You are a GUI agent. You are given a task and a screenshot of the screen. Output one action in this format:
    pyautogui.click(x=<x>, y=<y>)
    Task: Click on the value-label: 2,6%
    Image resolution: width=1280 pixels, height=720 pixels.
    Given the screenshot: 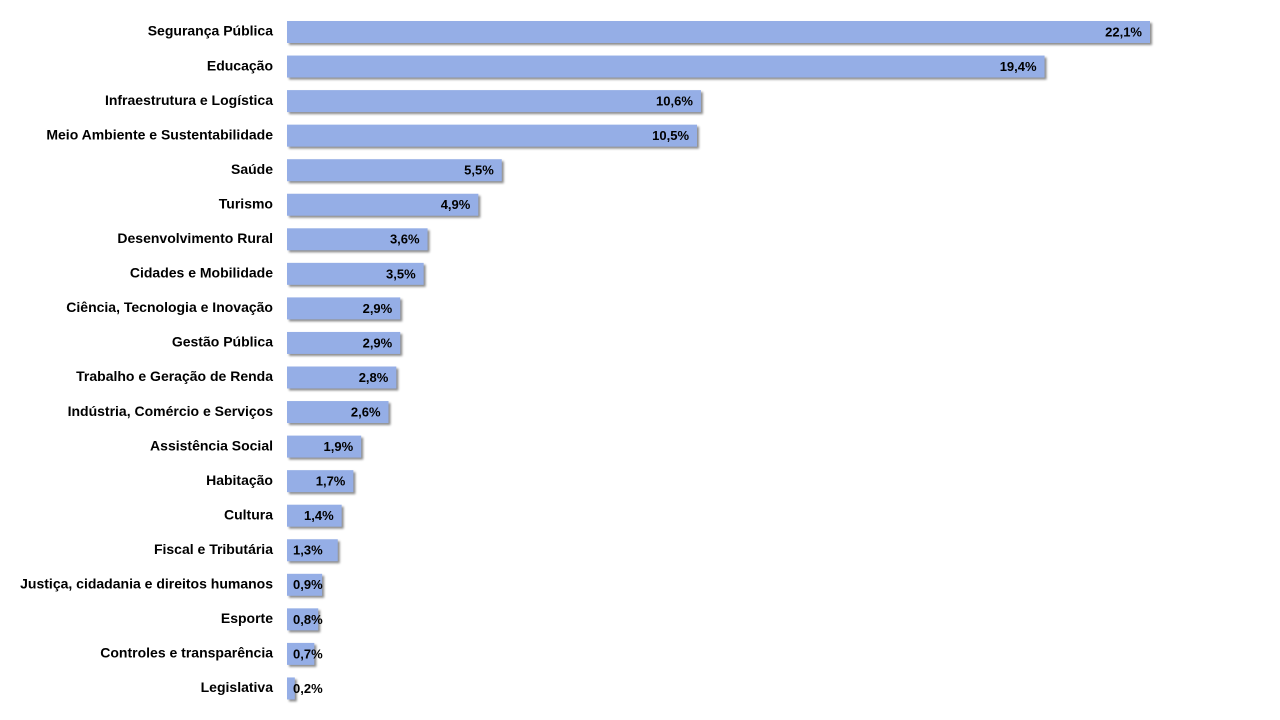 What is the action you would take?
    pyautogui.click(x=366, y=411)
    